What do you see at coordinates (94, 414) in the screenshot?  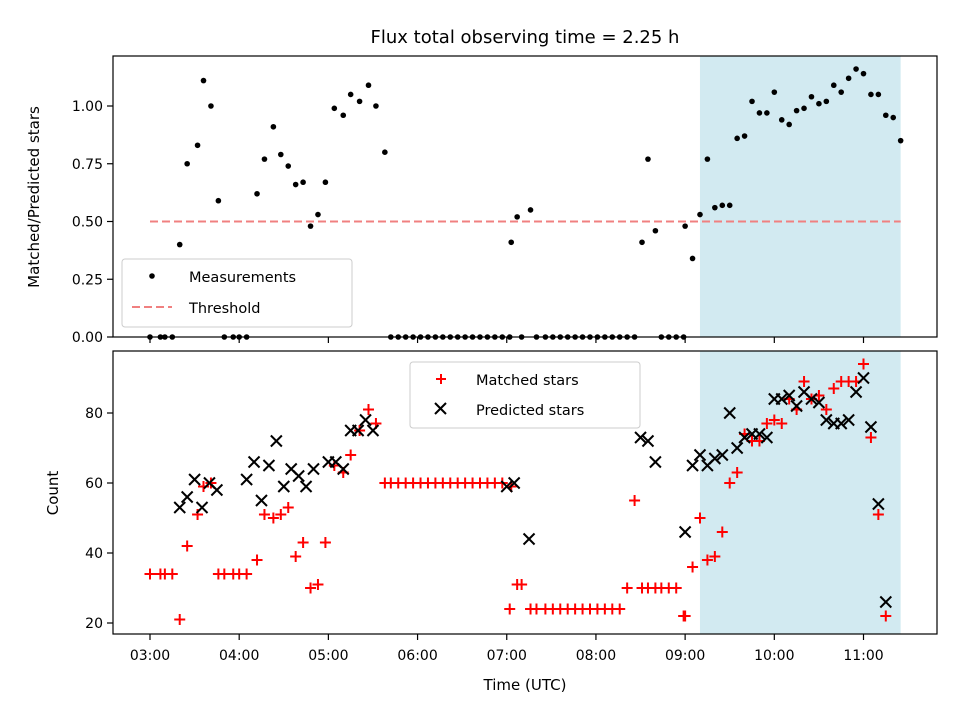 I see `bottom-y-tick-label: 80` at bounding box center [94, 414].